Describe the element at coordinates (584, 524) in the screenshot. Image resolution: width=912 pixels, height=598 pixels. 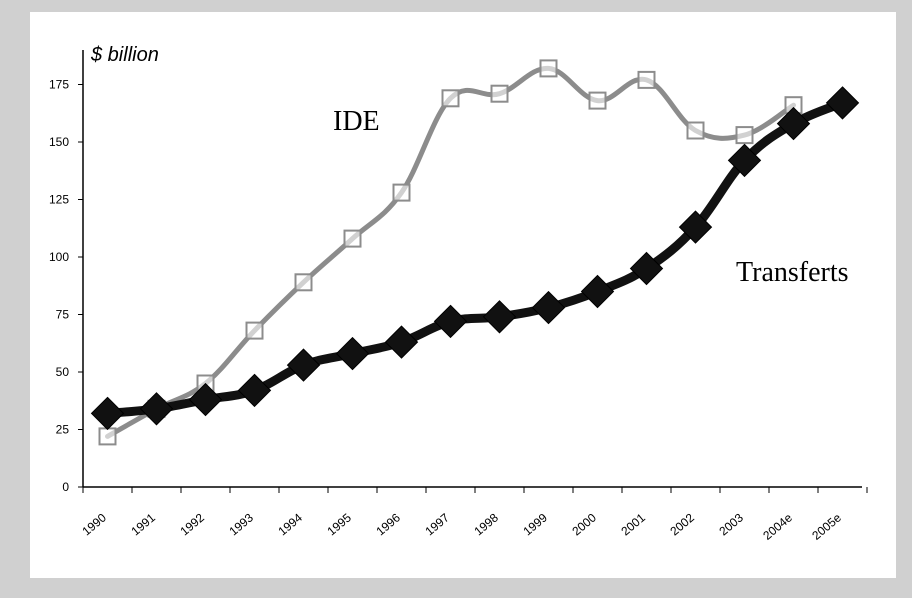
I see `x-tick-label: 2000` at that location.